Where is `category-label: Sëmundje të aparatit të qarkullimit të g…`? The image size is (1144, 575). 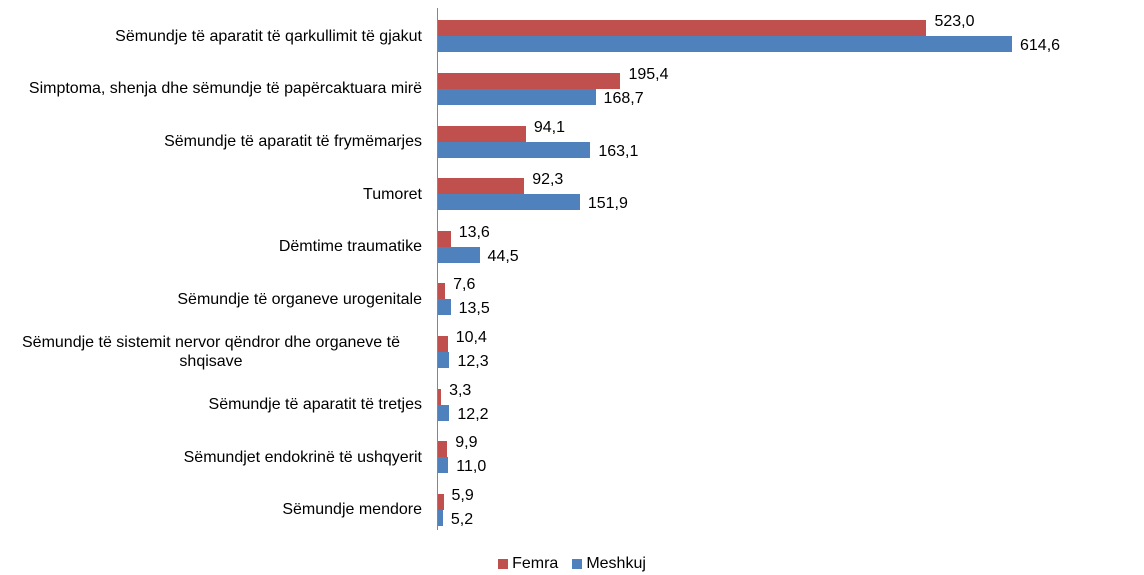 category-label: Sëmundje të aparatit të qarkullimit të g… is located at coordinates (211, 36).